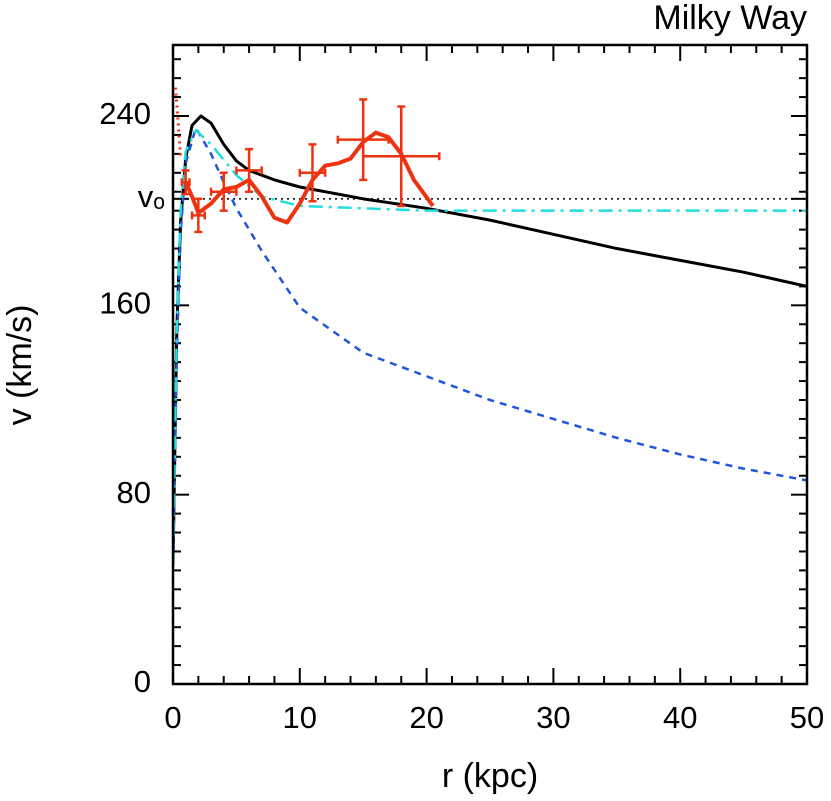 This screenshot has width=831, height=801. What do you see at coordinates (807, 717) in the screenshot?
I see `x-tick-label: 50` at bounding box center [807, 717].